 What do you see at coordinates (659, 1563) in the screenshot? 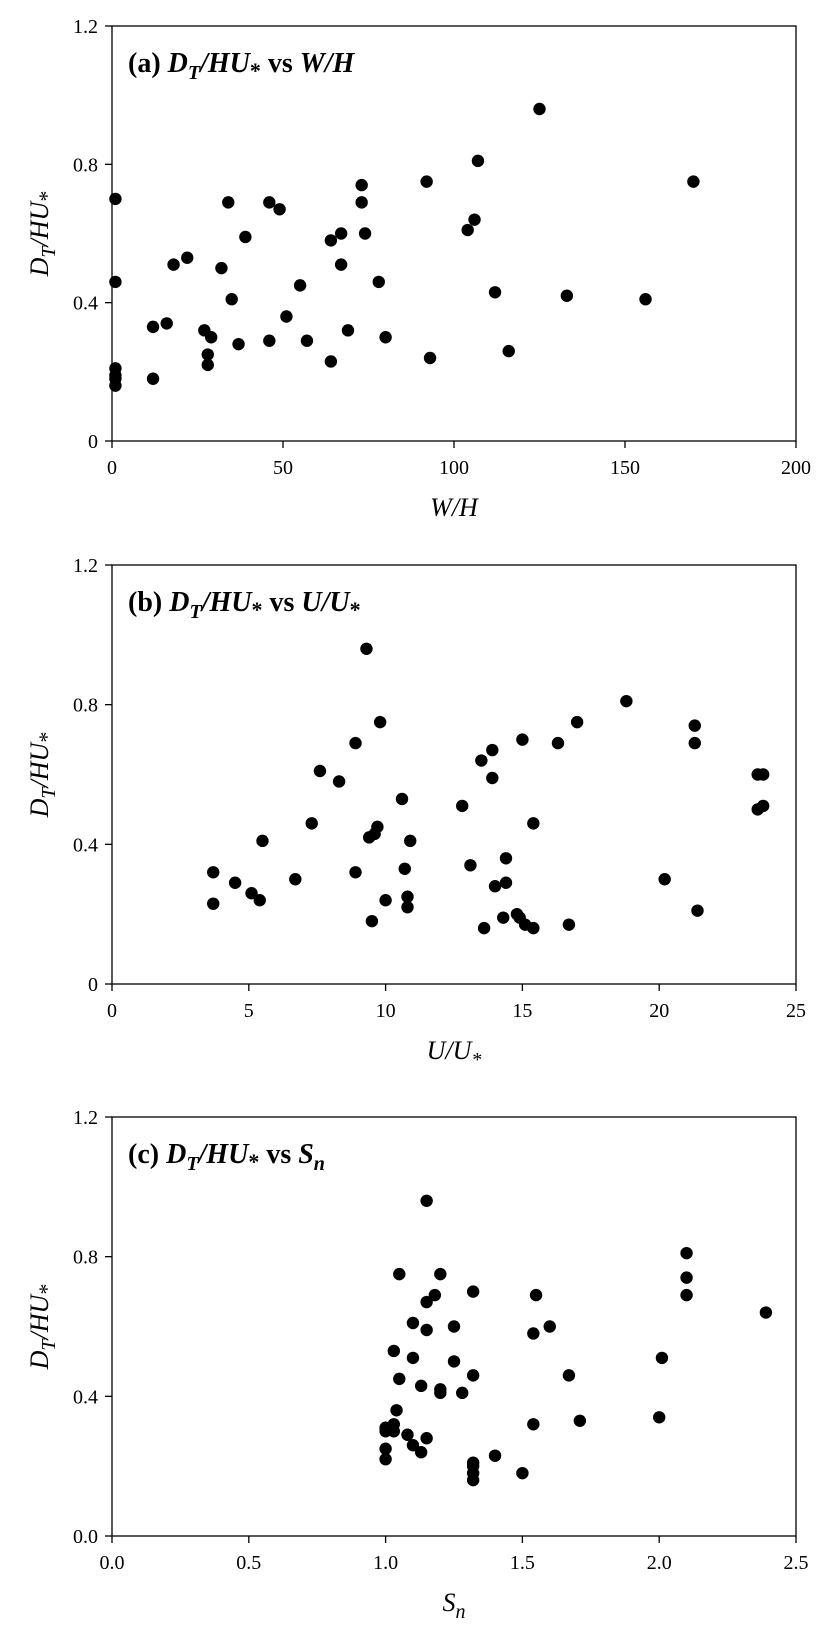
I see `x-tick-label: 2.0` at bounding box center [659, 1563].